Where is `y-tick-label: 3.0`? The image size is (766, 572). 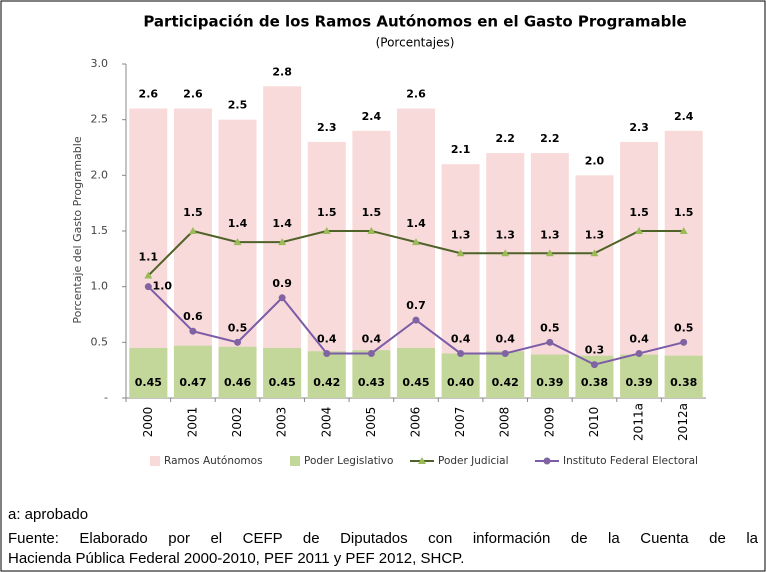 y-tick-label: 3.0 is located at coordinates (100, 63).